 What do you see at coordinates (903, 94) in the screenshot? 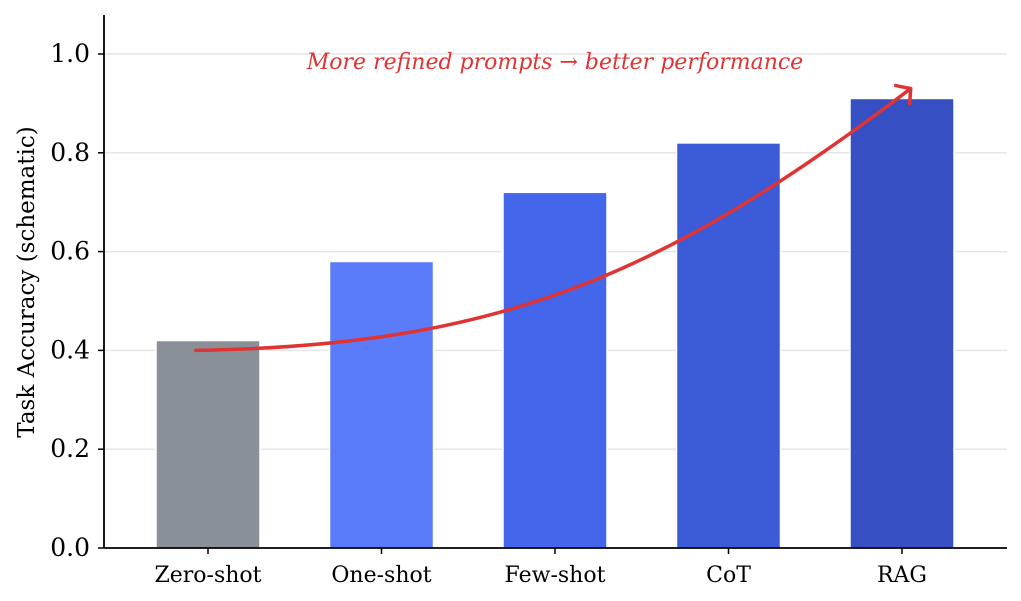
I see `trend-arrow-head` at bounding box center [903, 94].